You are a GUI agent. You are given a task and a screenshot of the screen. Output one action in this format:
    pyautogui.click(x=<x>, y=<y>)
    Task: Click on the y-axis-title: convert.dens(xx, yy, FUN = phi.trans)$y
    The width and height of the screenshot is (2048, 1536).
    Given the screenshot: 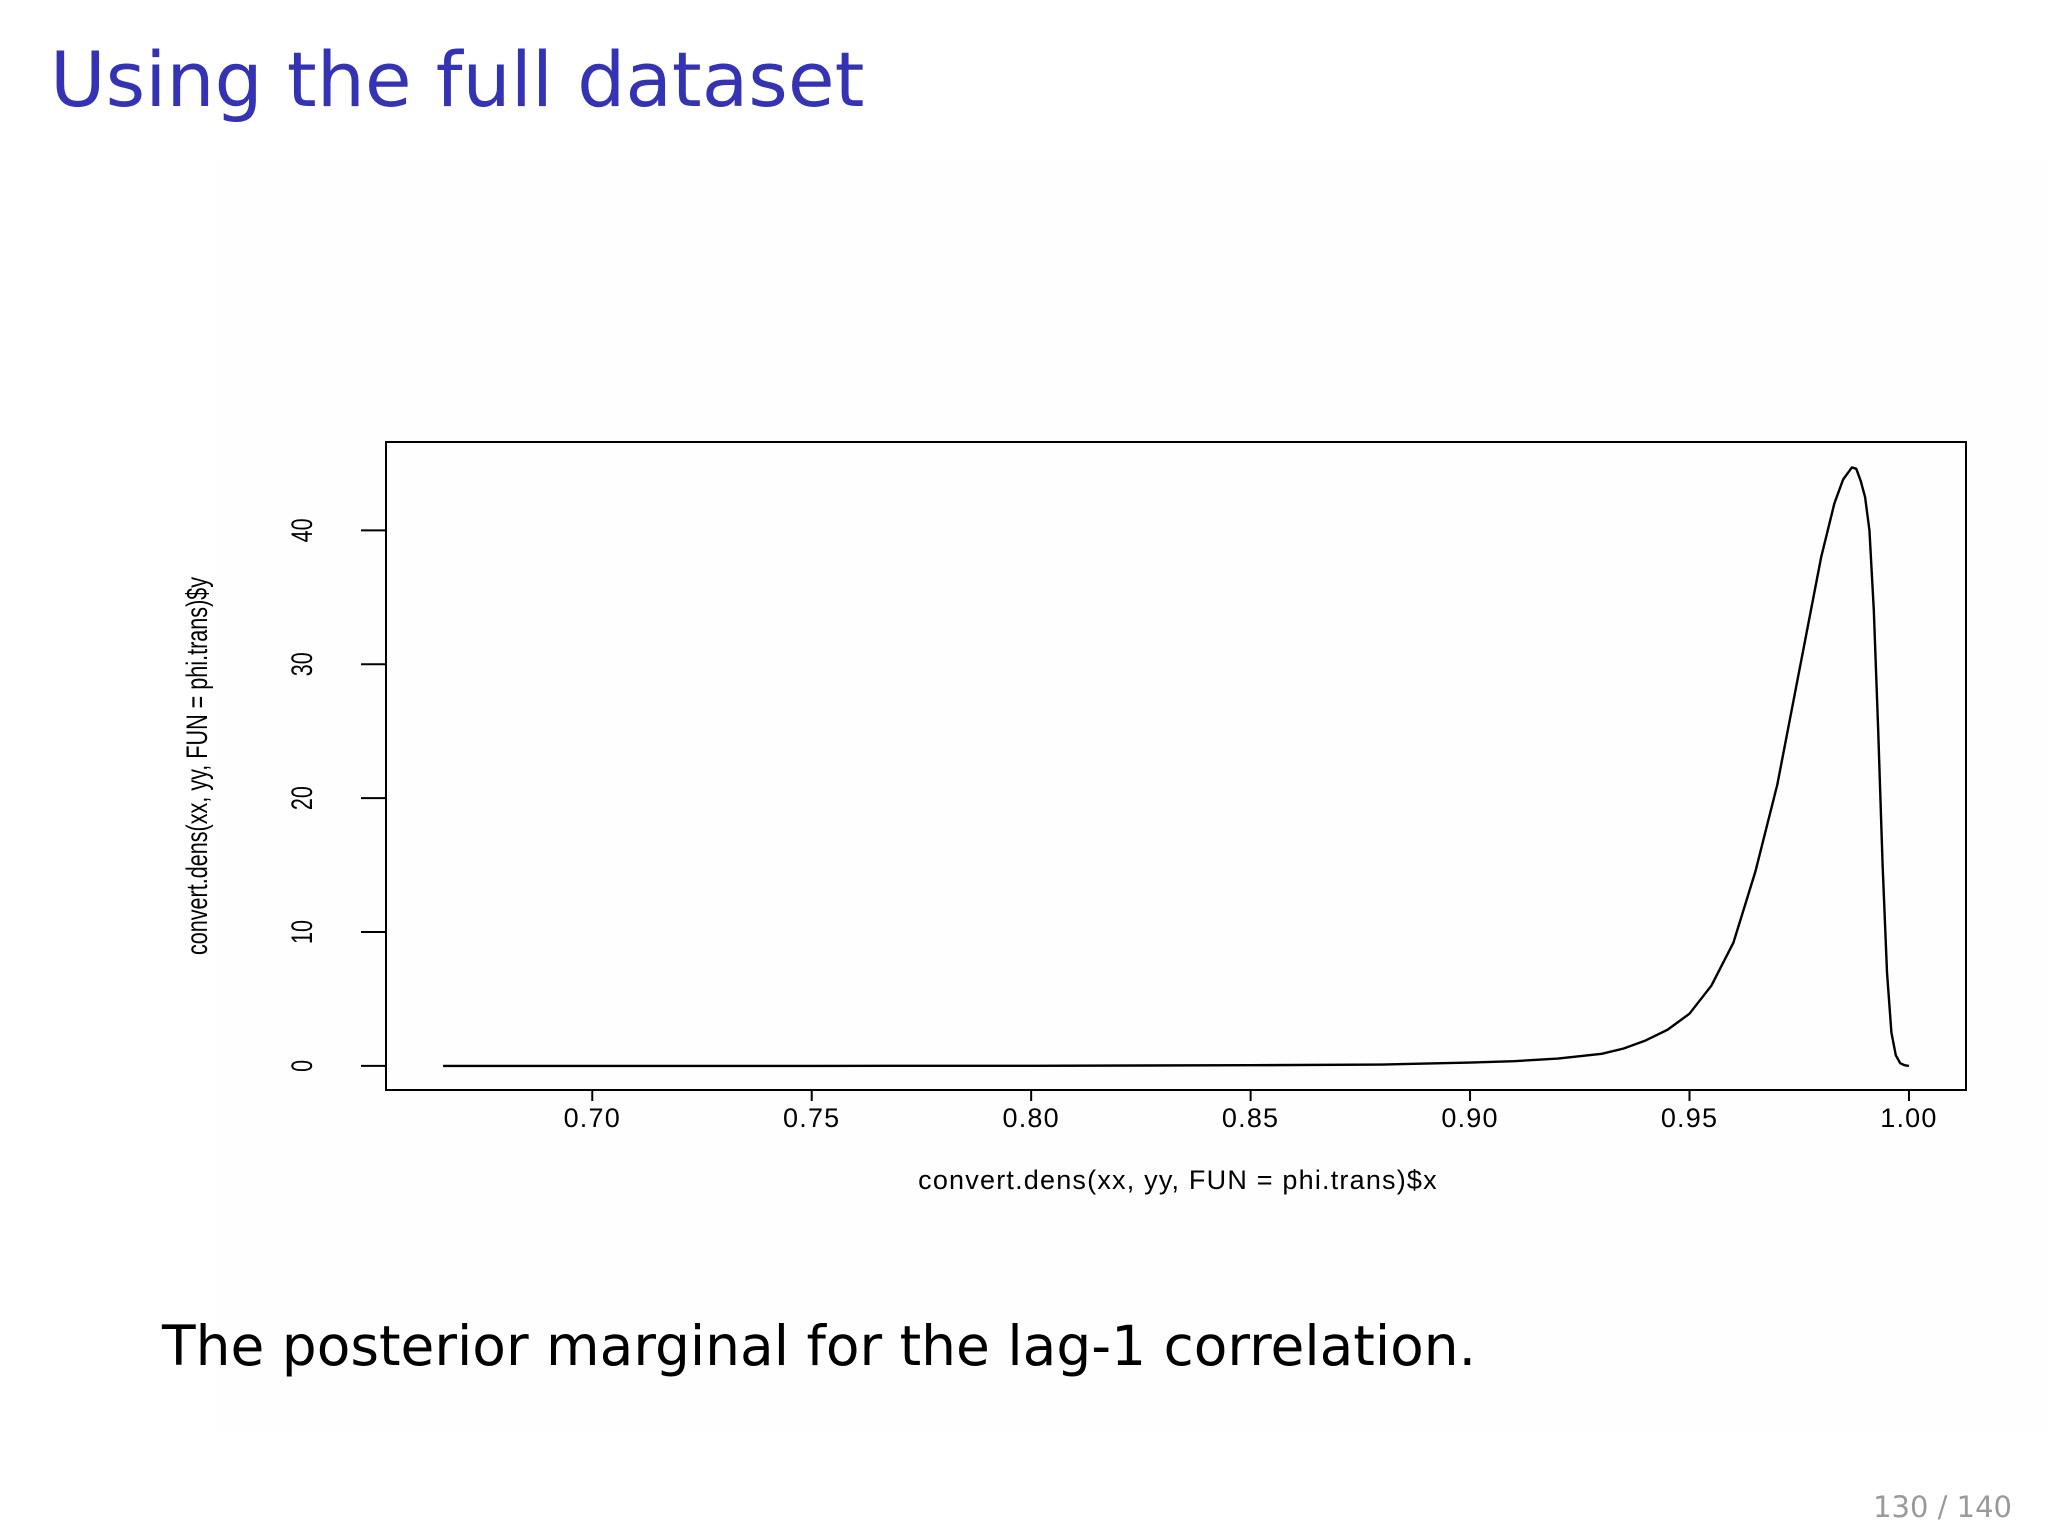 What is the action you would take?
    pyautogui.click(x=196, y=765)
    